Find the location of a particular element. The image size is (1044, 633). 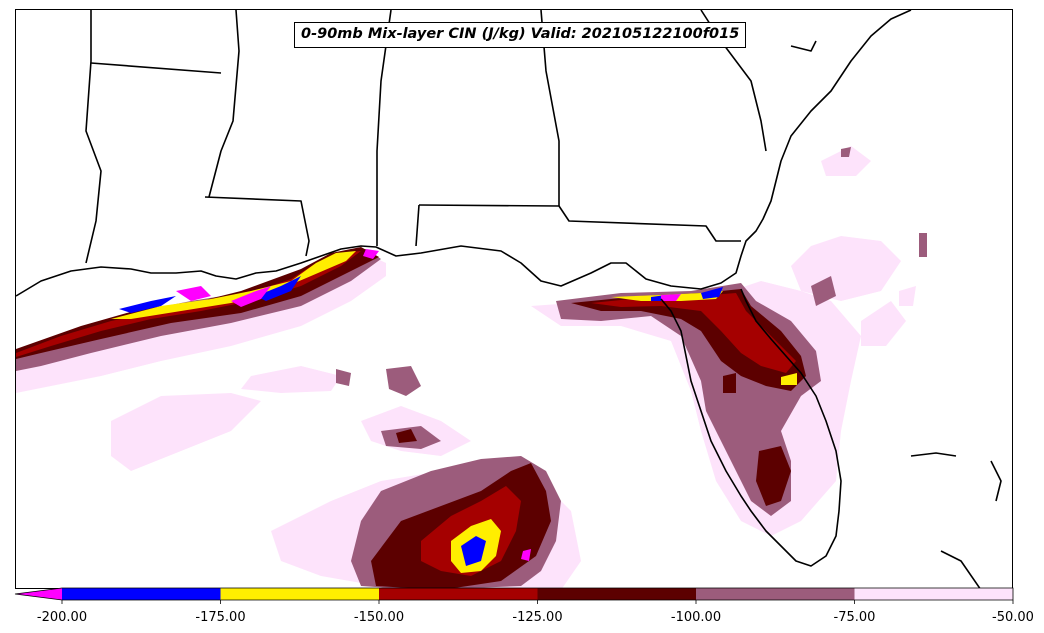

colorbar-tick-label: -100.00 is located at coordinates (696, 617).